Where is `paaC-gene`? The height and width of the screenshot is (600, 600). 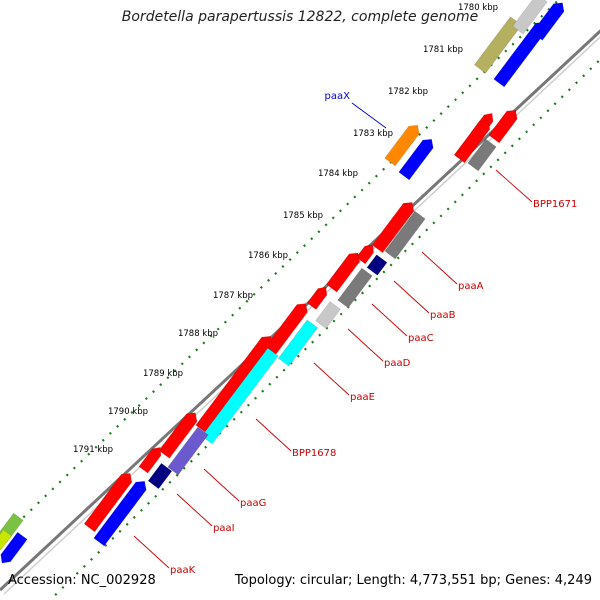
paaC-gene is located at coordinates (317, 298).